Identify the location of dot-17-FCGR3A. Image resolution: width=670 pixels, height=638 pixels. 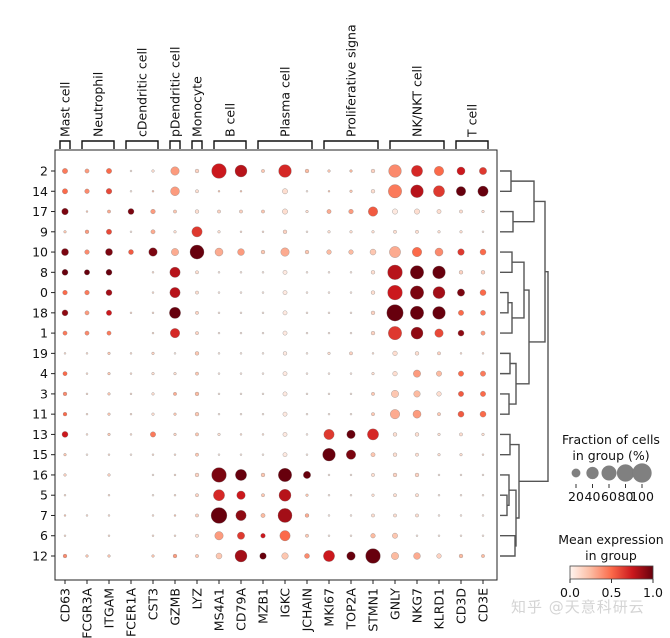
(87, 211).